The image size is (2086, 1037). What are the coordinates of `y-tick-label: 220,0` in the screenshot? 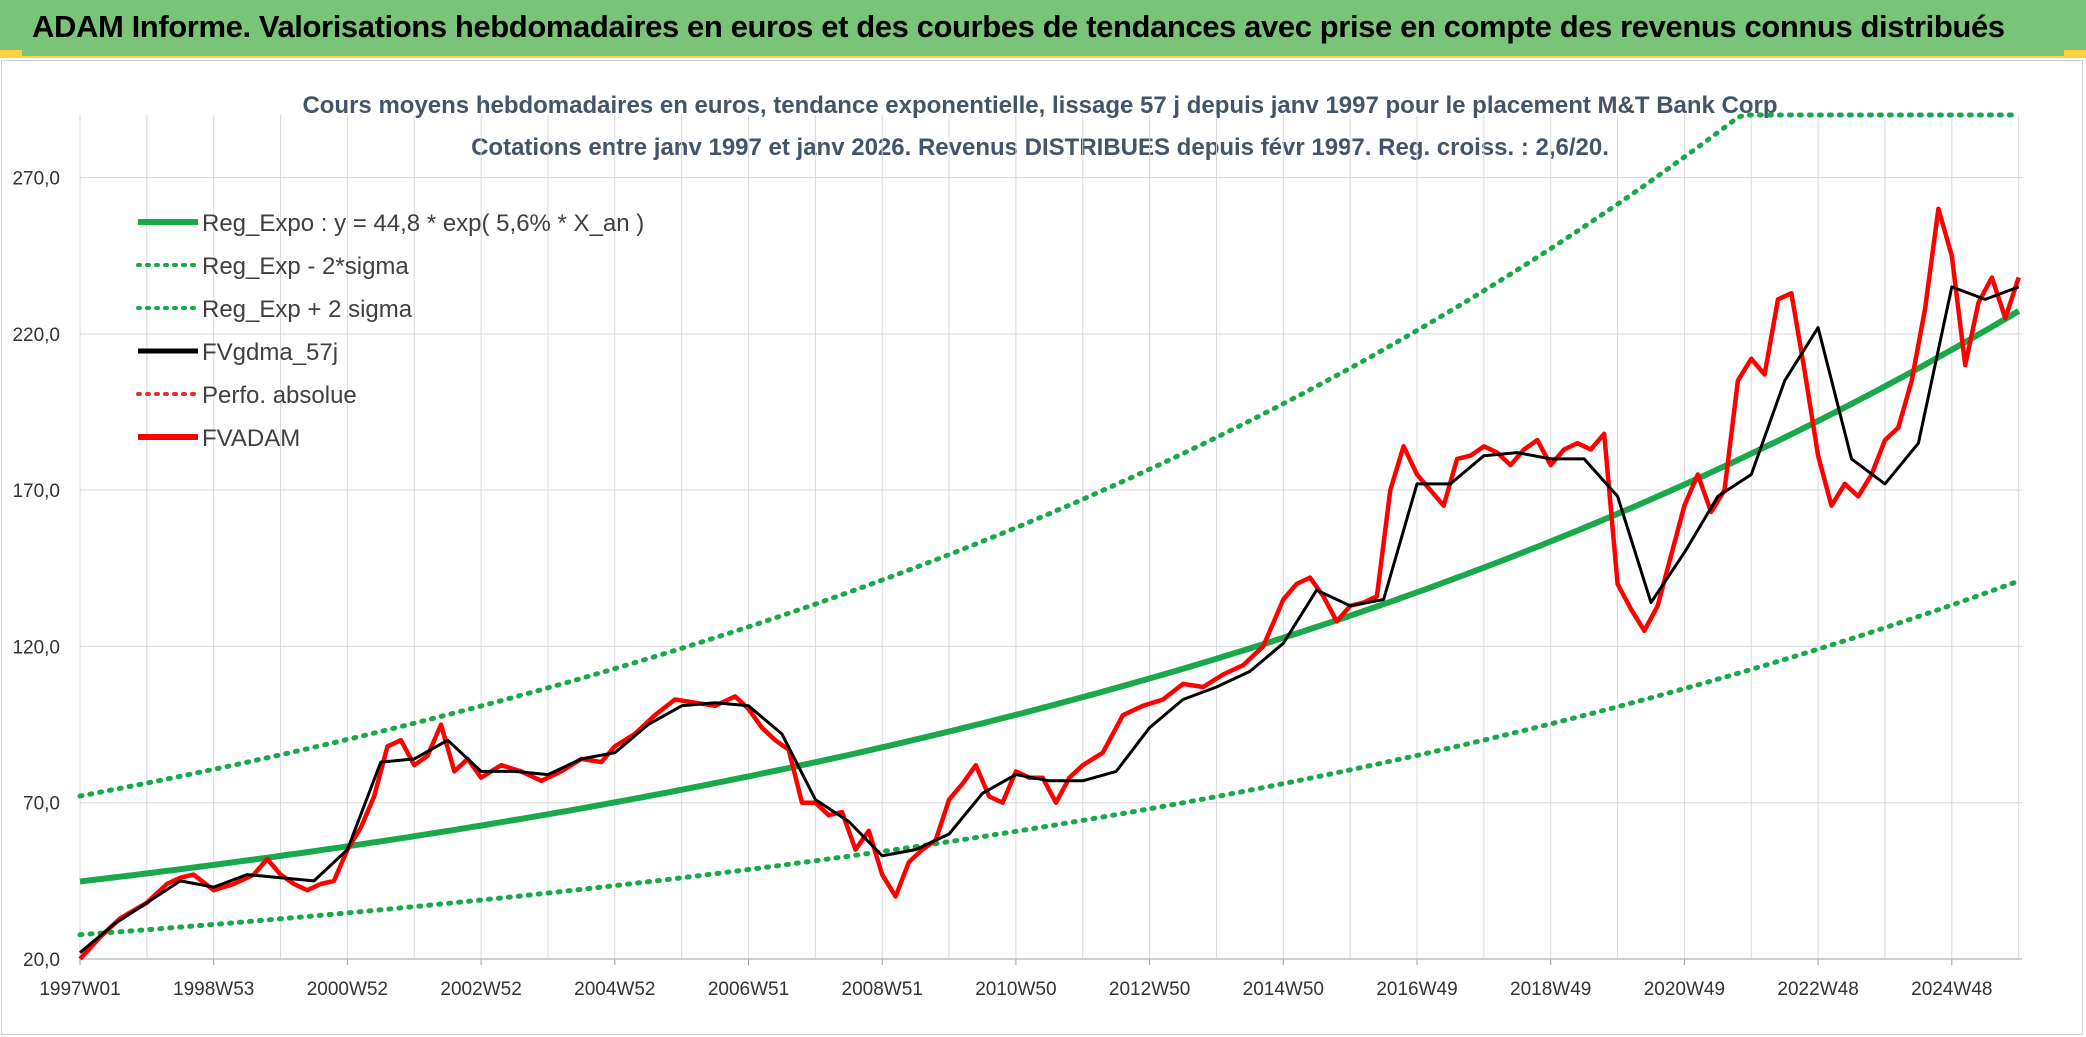 It's located at (36, 335).